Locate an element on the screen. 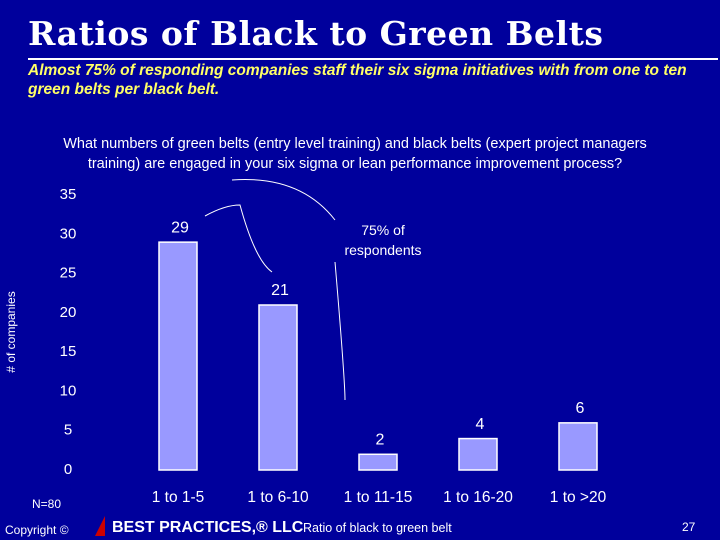 The image size is (720, 540). title-rule is located at coordinates (373, 59).